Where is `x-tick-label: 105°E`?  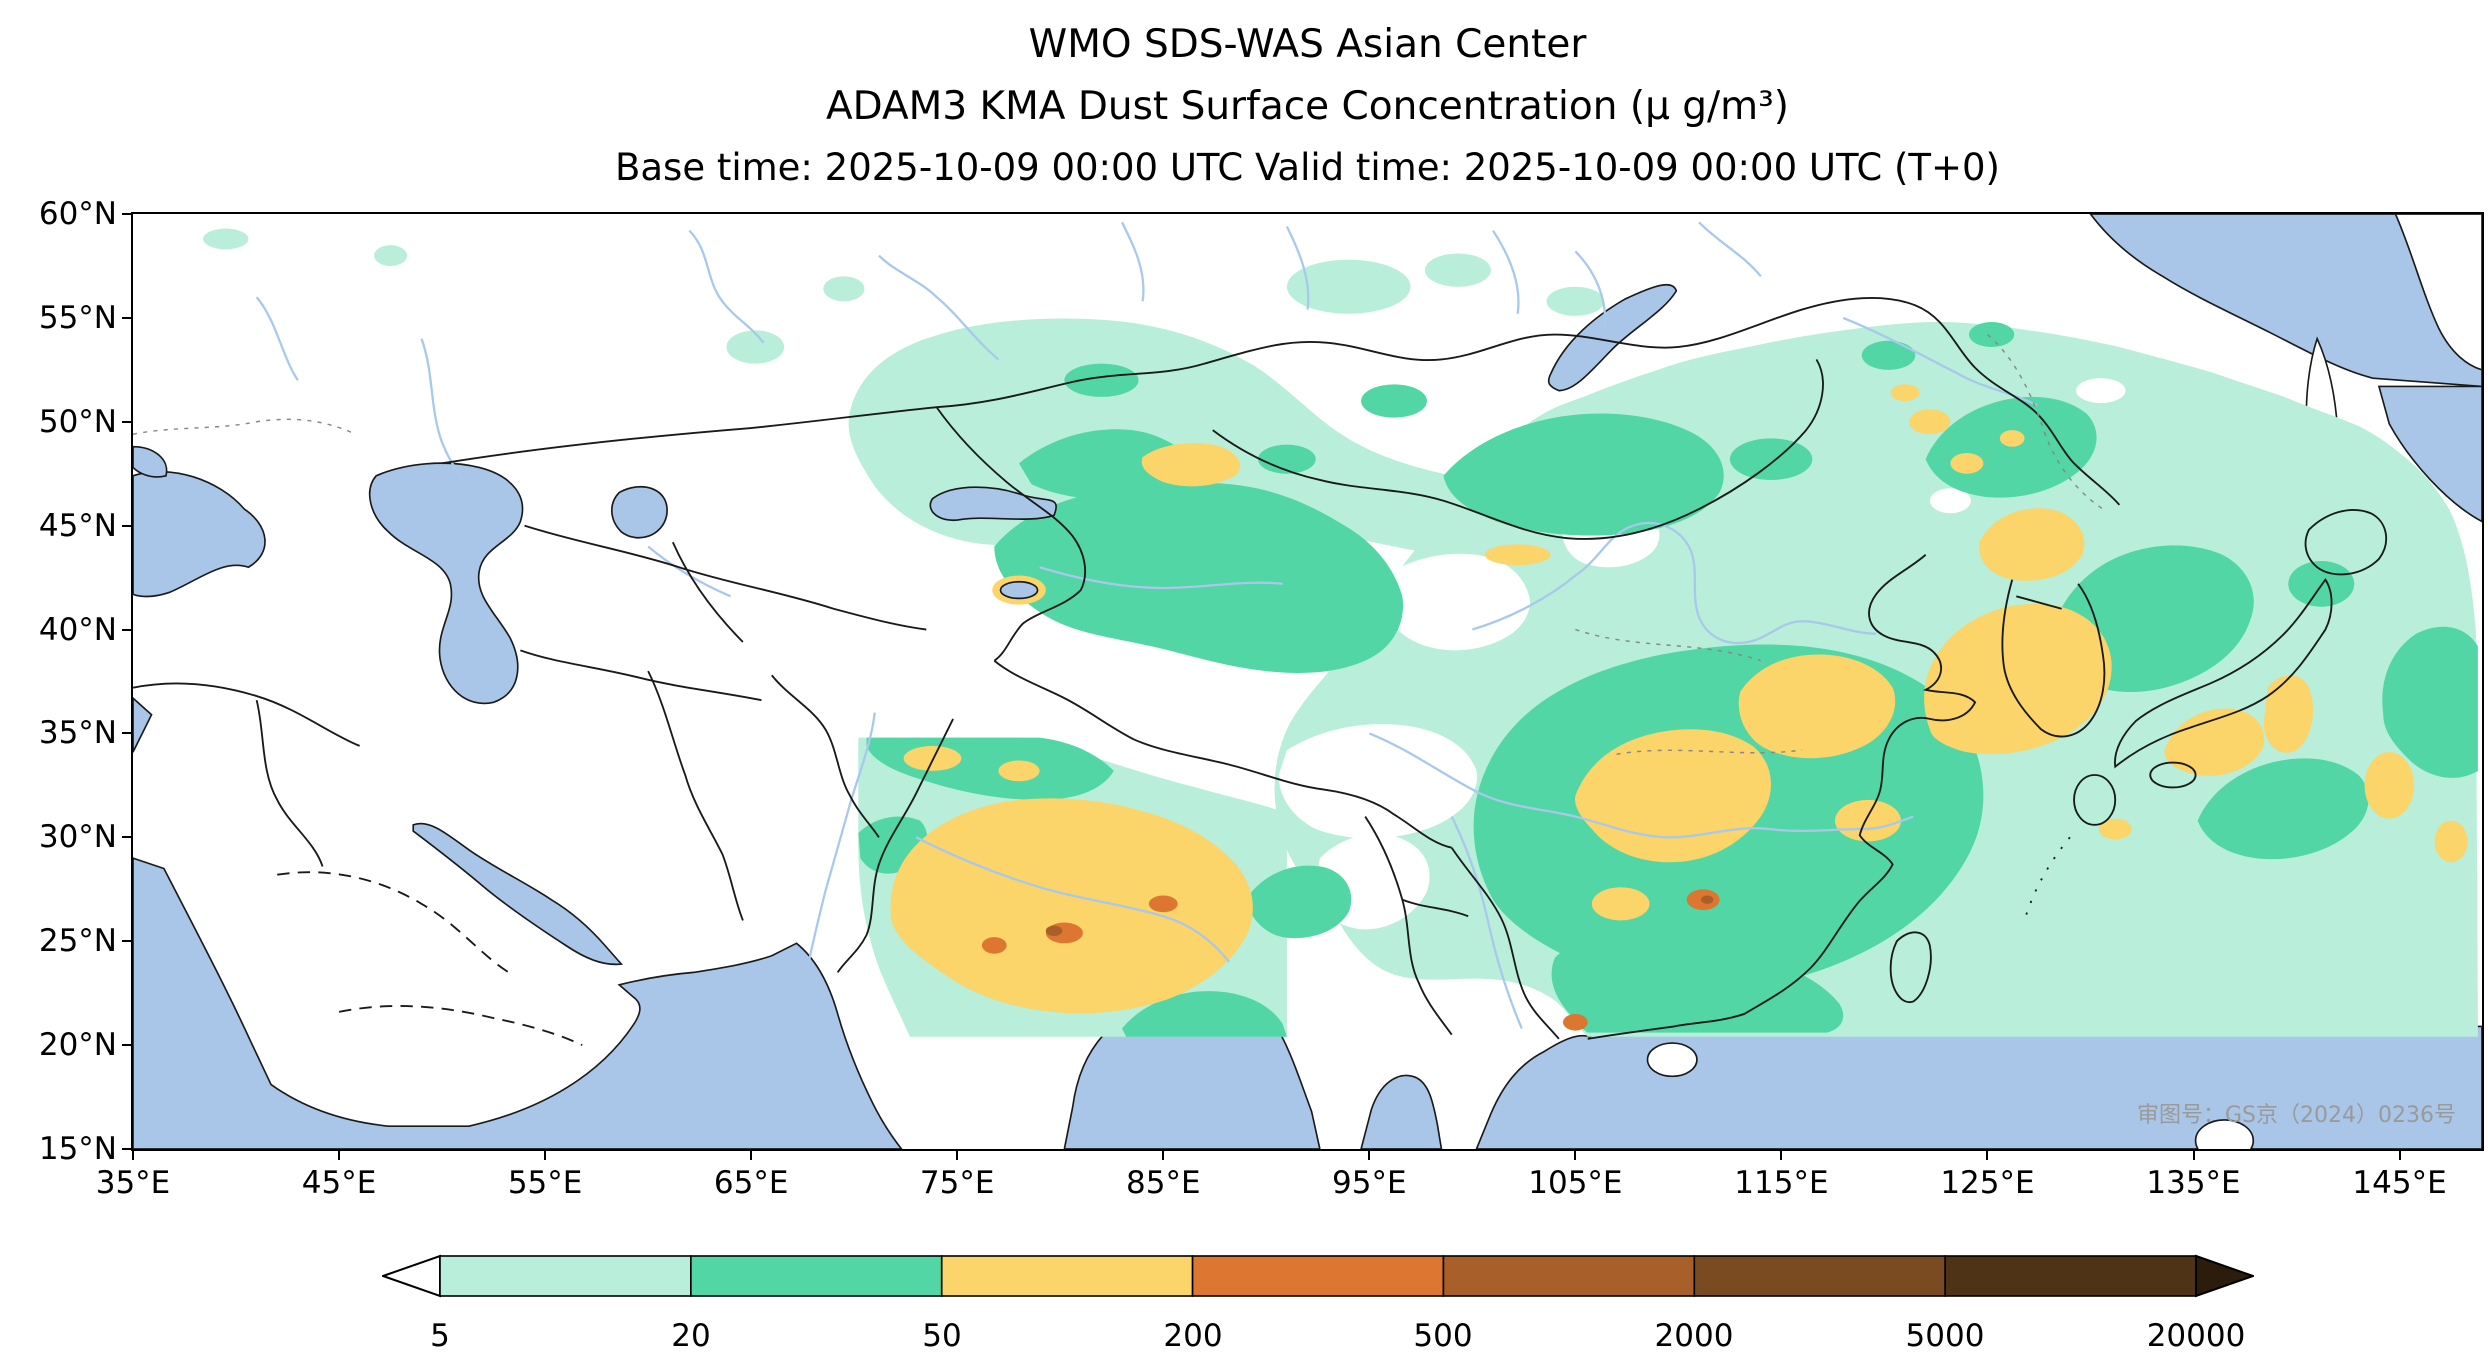
x-tick-label: 105°E is located at coordinates (1575, 1183).